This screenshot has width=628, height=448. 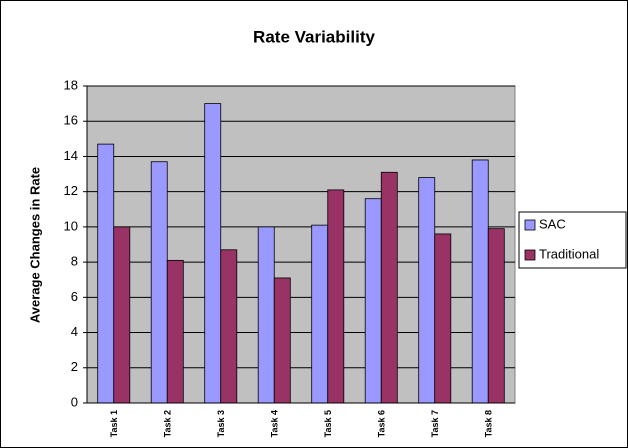 I want to click on y-tick-label: 2, so click(x=74, y=366).